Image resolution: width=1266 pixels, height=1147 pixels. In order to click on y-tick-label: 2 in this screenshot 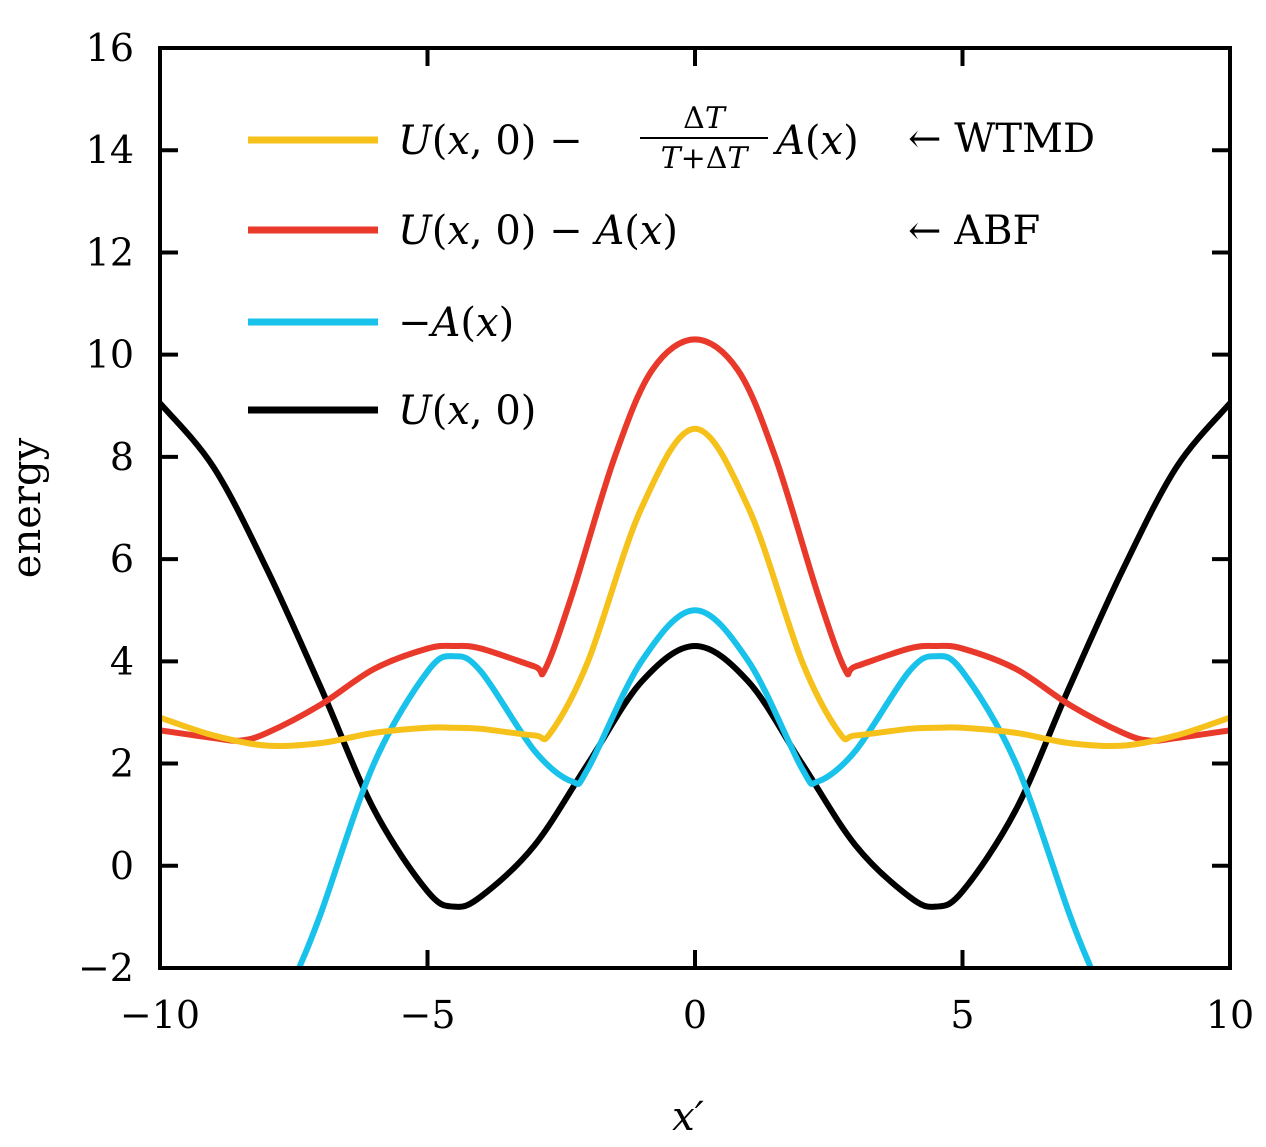, I will do `click(122, 764)`.